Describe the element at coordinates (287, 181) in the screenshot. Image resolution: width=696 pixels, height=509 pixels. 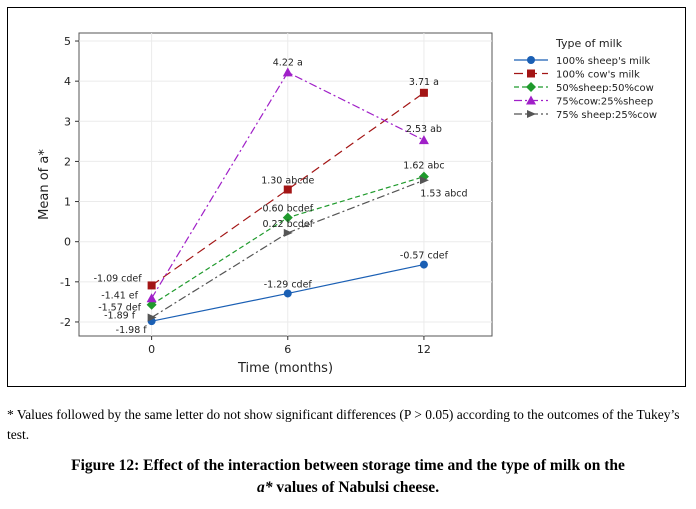
I see `data-label: 1.30 abcde` at that location.